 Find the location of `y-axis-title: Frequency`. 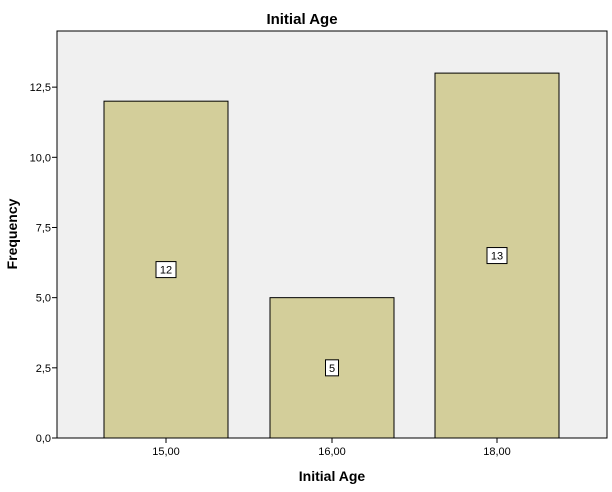

y-axis-title: Frequency is located at coordinates (12, 233).